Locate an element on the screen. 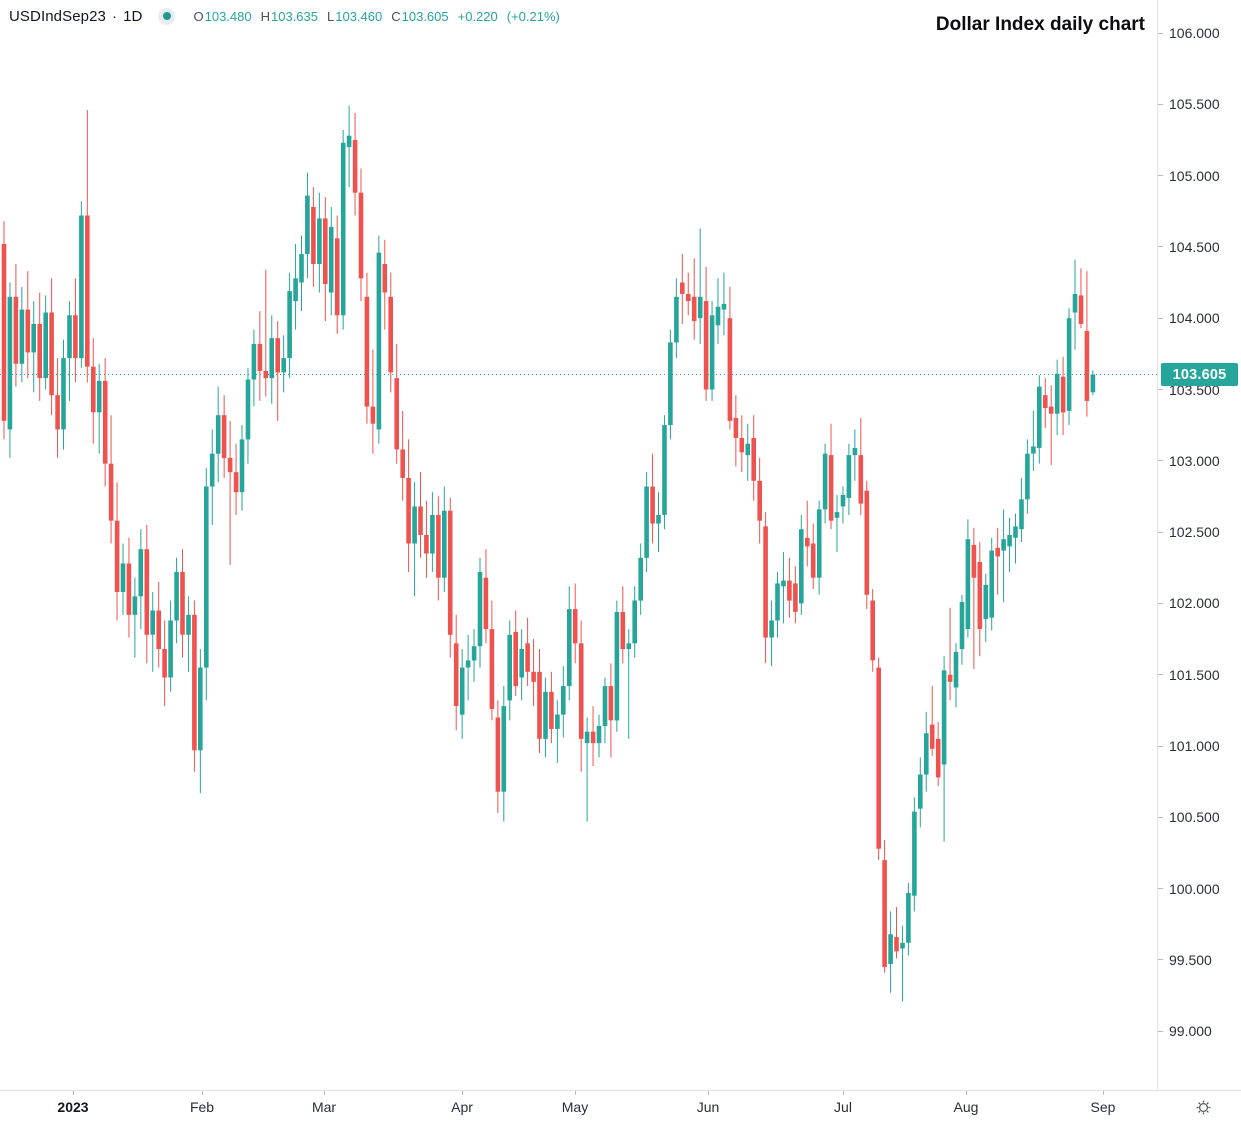  price-axis-label: 101.000 is located at coordinates (1194, 746).